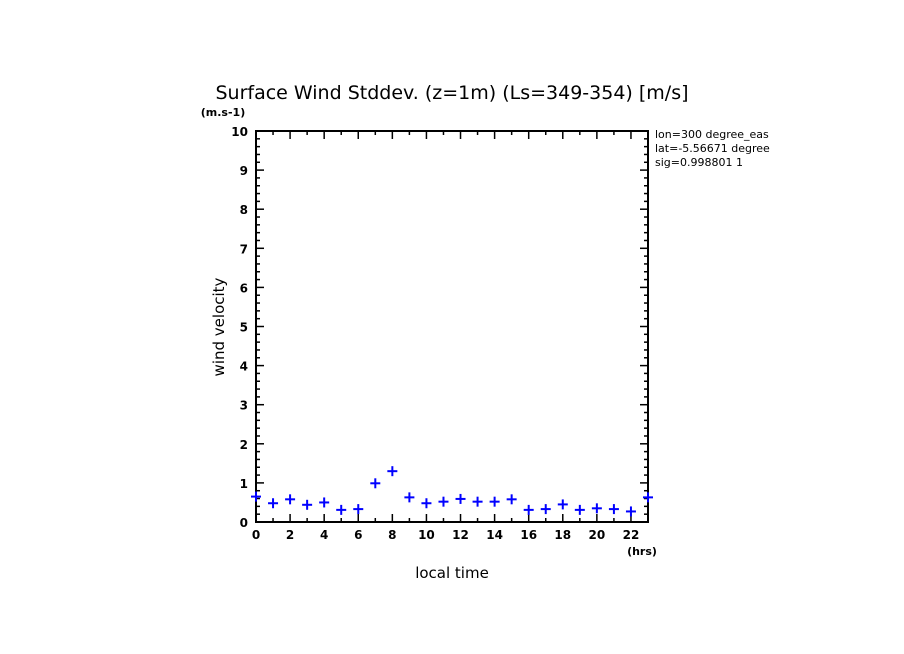 The width and height of the screenshot is (904, 654). Describe the element at coordinates (244, 210) in the screenshot. I see `y-tick-label: 8` at that location.